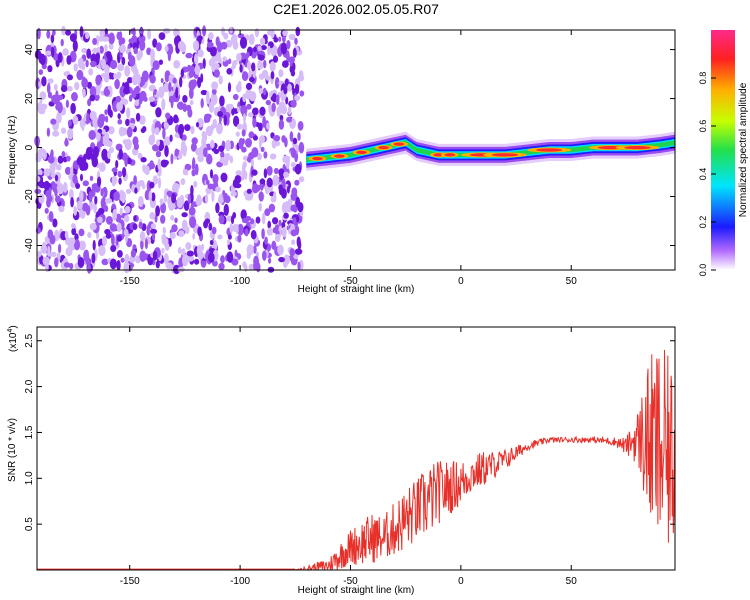 Image resolution: width=750 pixels, height=600 pixels. I want to click on svg-text: (x104), so click(13, 338).